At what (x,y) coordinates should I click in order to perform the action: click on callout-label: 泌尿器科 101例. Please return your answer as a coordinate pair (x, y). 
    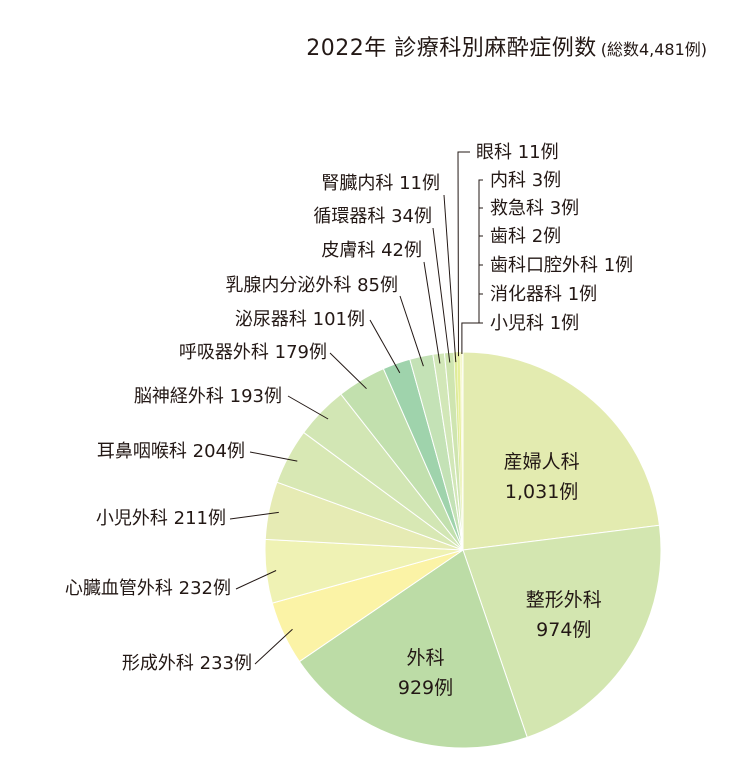
    Looking at the image, I should click on (300, 319).